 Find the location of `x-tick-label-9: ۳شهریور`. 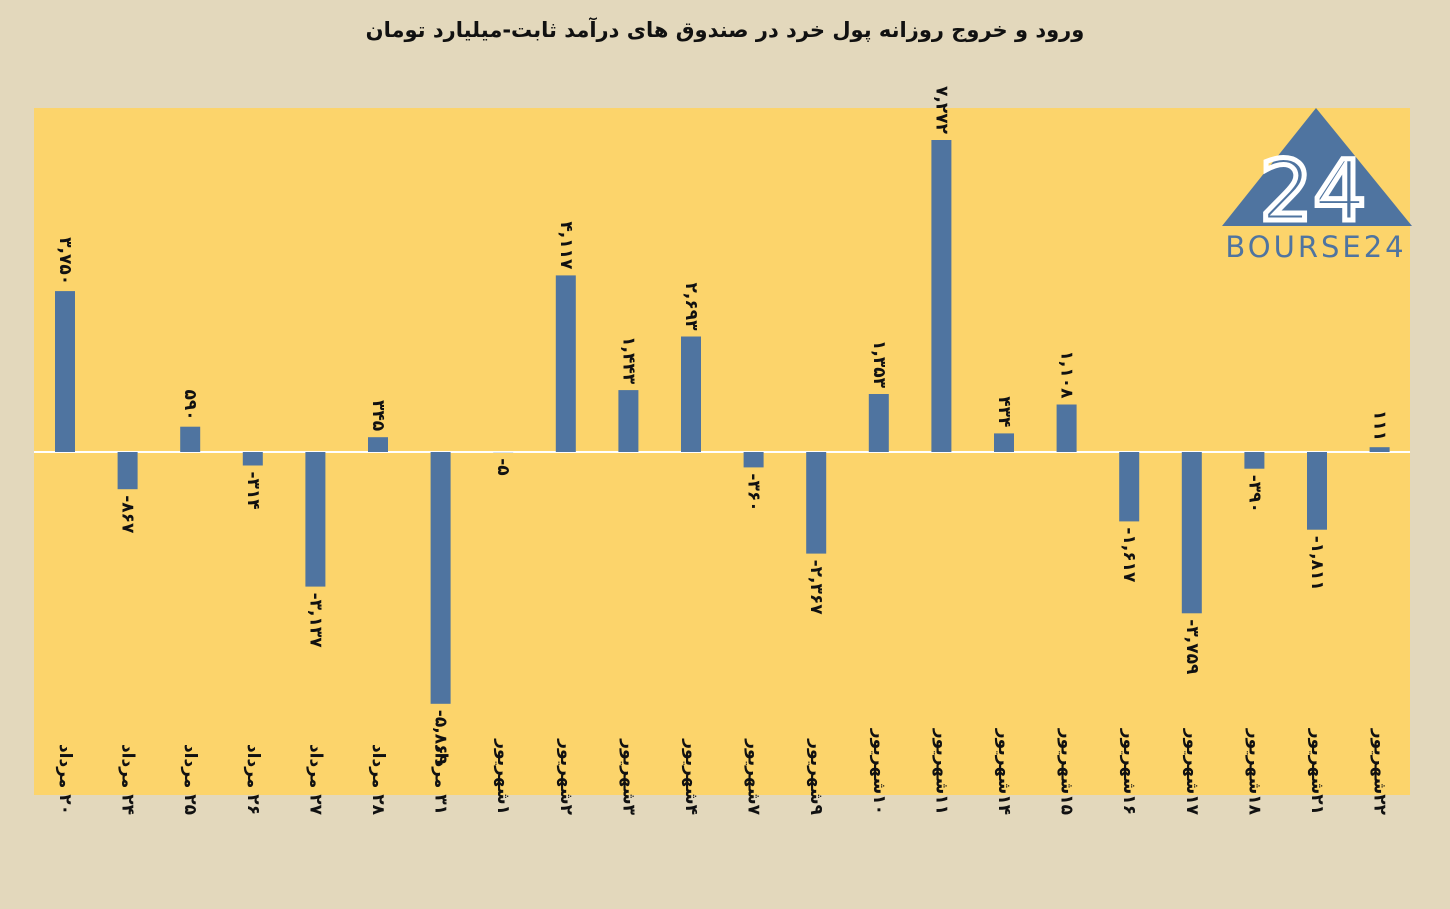

x-tick-label-9: ۳شهریور is located at coordinates (628, 776).